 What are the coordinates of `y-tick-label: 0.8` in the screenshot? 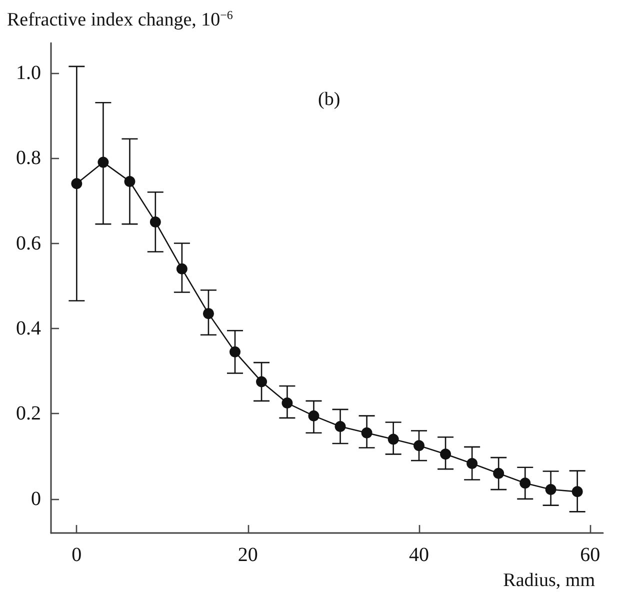 It's located at (28, 158).